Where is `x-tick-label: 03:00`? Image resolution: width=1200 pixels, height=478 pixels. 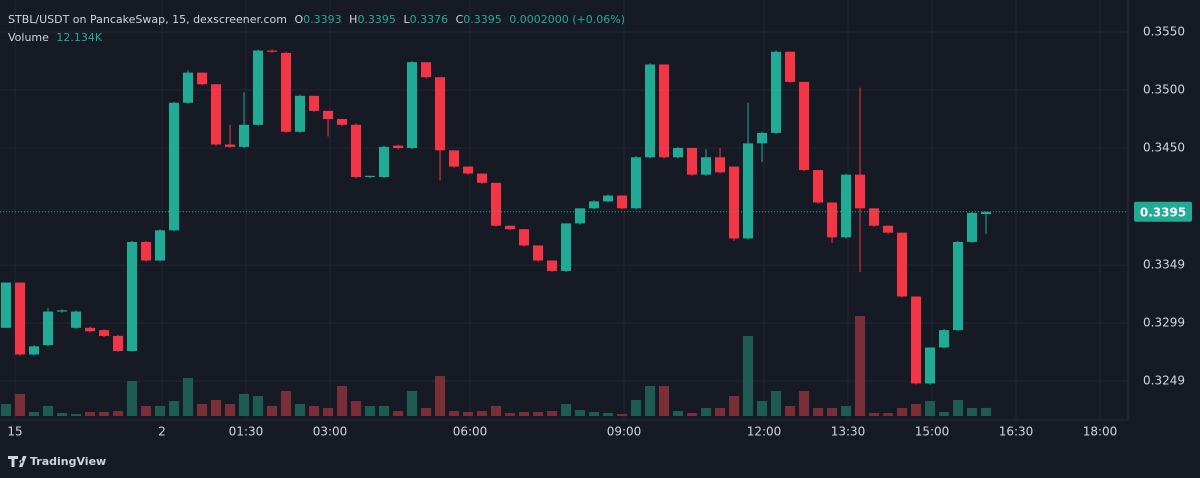
x-tick-label: 03:00 is located at coordinates (330, 432).